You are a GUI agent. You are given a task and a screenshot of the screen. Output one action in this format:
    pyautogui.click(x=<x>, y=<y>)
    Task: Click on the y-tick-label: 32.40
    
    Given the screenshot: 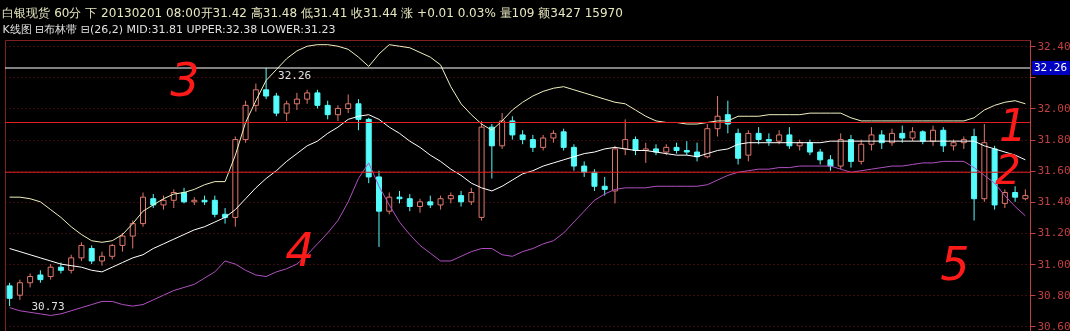 What is the action you would take?
    pyautogui.click(x=1053, y=46)
    